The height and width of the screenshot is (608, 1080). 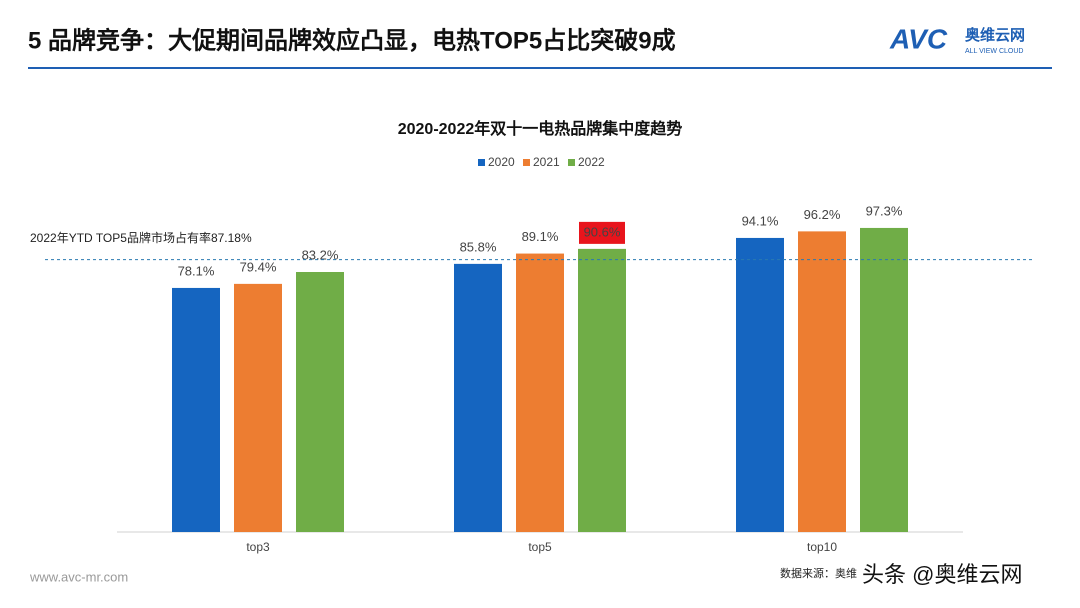 I want to click on slide-title: 5 品牌竞争：大促期间品牌效应凸显，电热TOP5占比突破9成, so click(x=352, y=40).